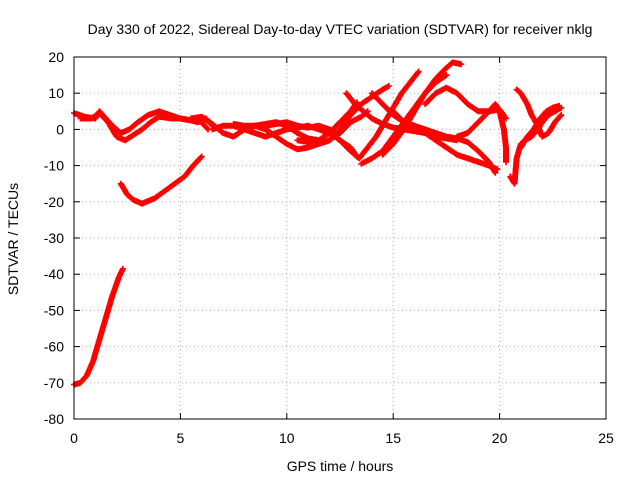  I want to click on series-arc-o, so click(481, 133).